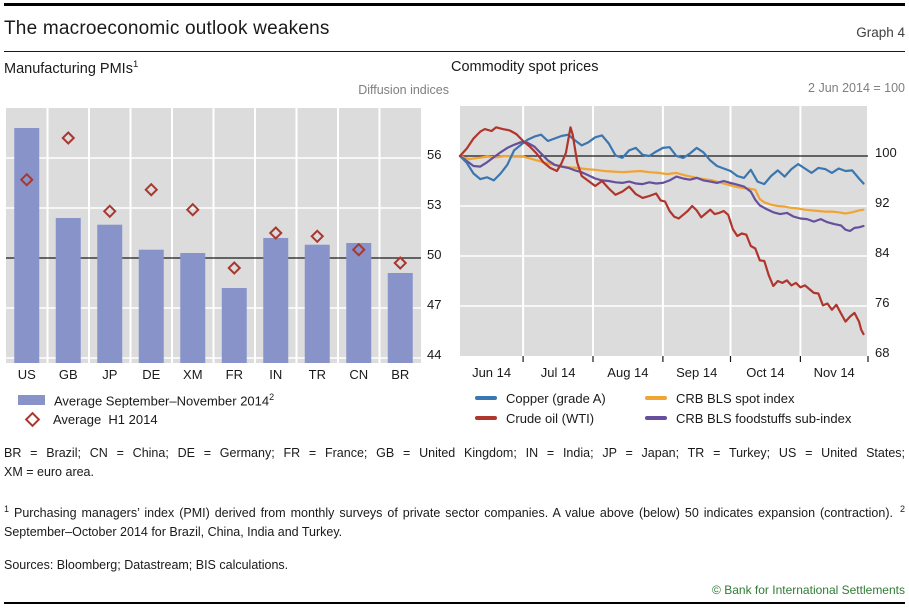  What do you see at coordinates (226, 68) in the screenshot?
I see `pmi-panel-title: Manufacturing PMIs1` at bounding box center [226, 68].